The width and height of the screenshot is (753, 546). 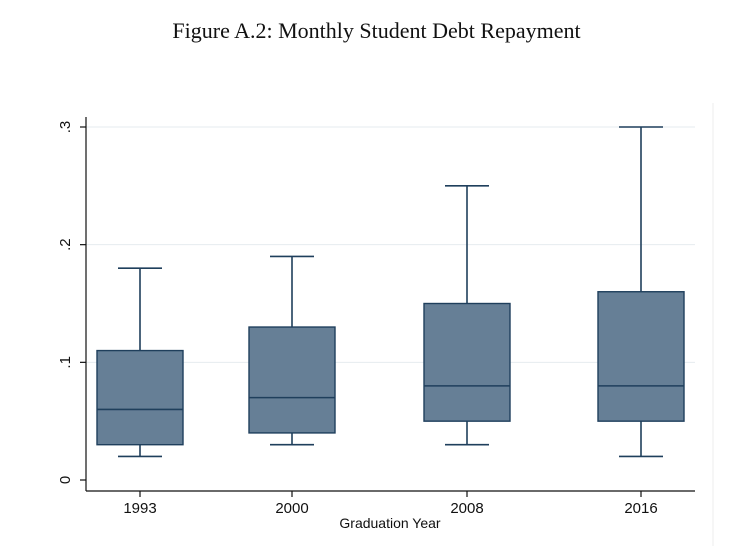 I want to click on y-tick-label: .2, so click(x=65, y=244).